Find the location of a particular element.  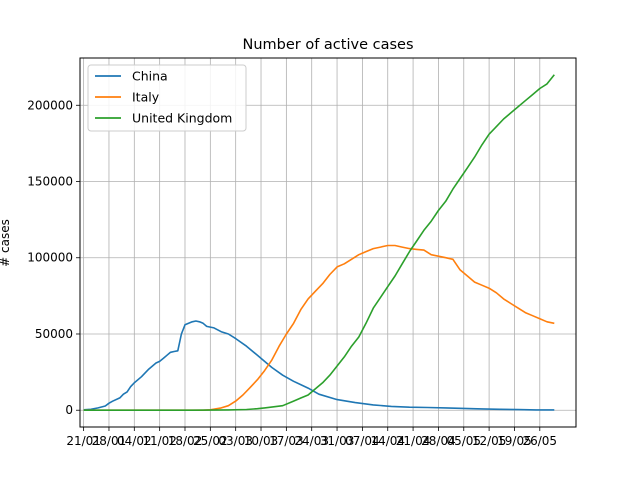

x-tick-label: 17/03 is located at coordinates (286, 441).